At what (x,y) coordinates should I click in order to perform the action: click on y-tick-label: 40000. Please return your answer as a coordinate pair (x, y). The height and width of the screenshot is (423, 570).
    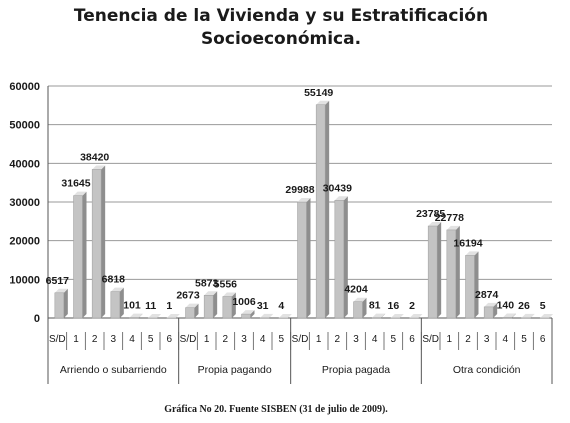
    Looking at the image, I should click on (24, 164).